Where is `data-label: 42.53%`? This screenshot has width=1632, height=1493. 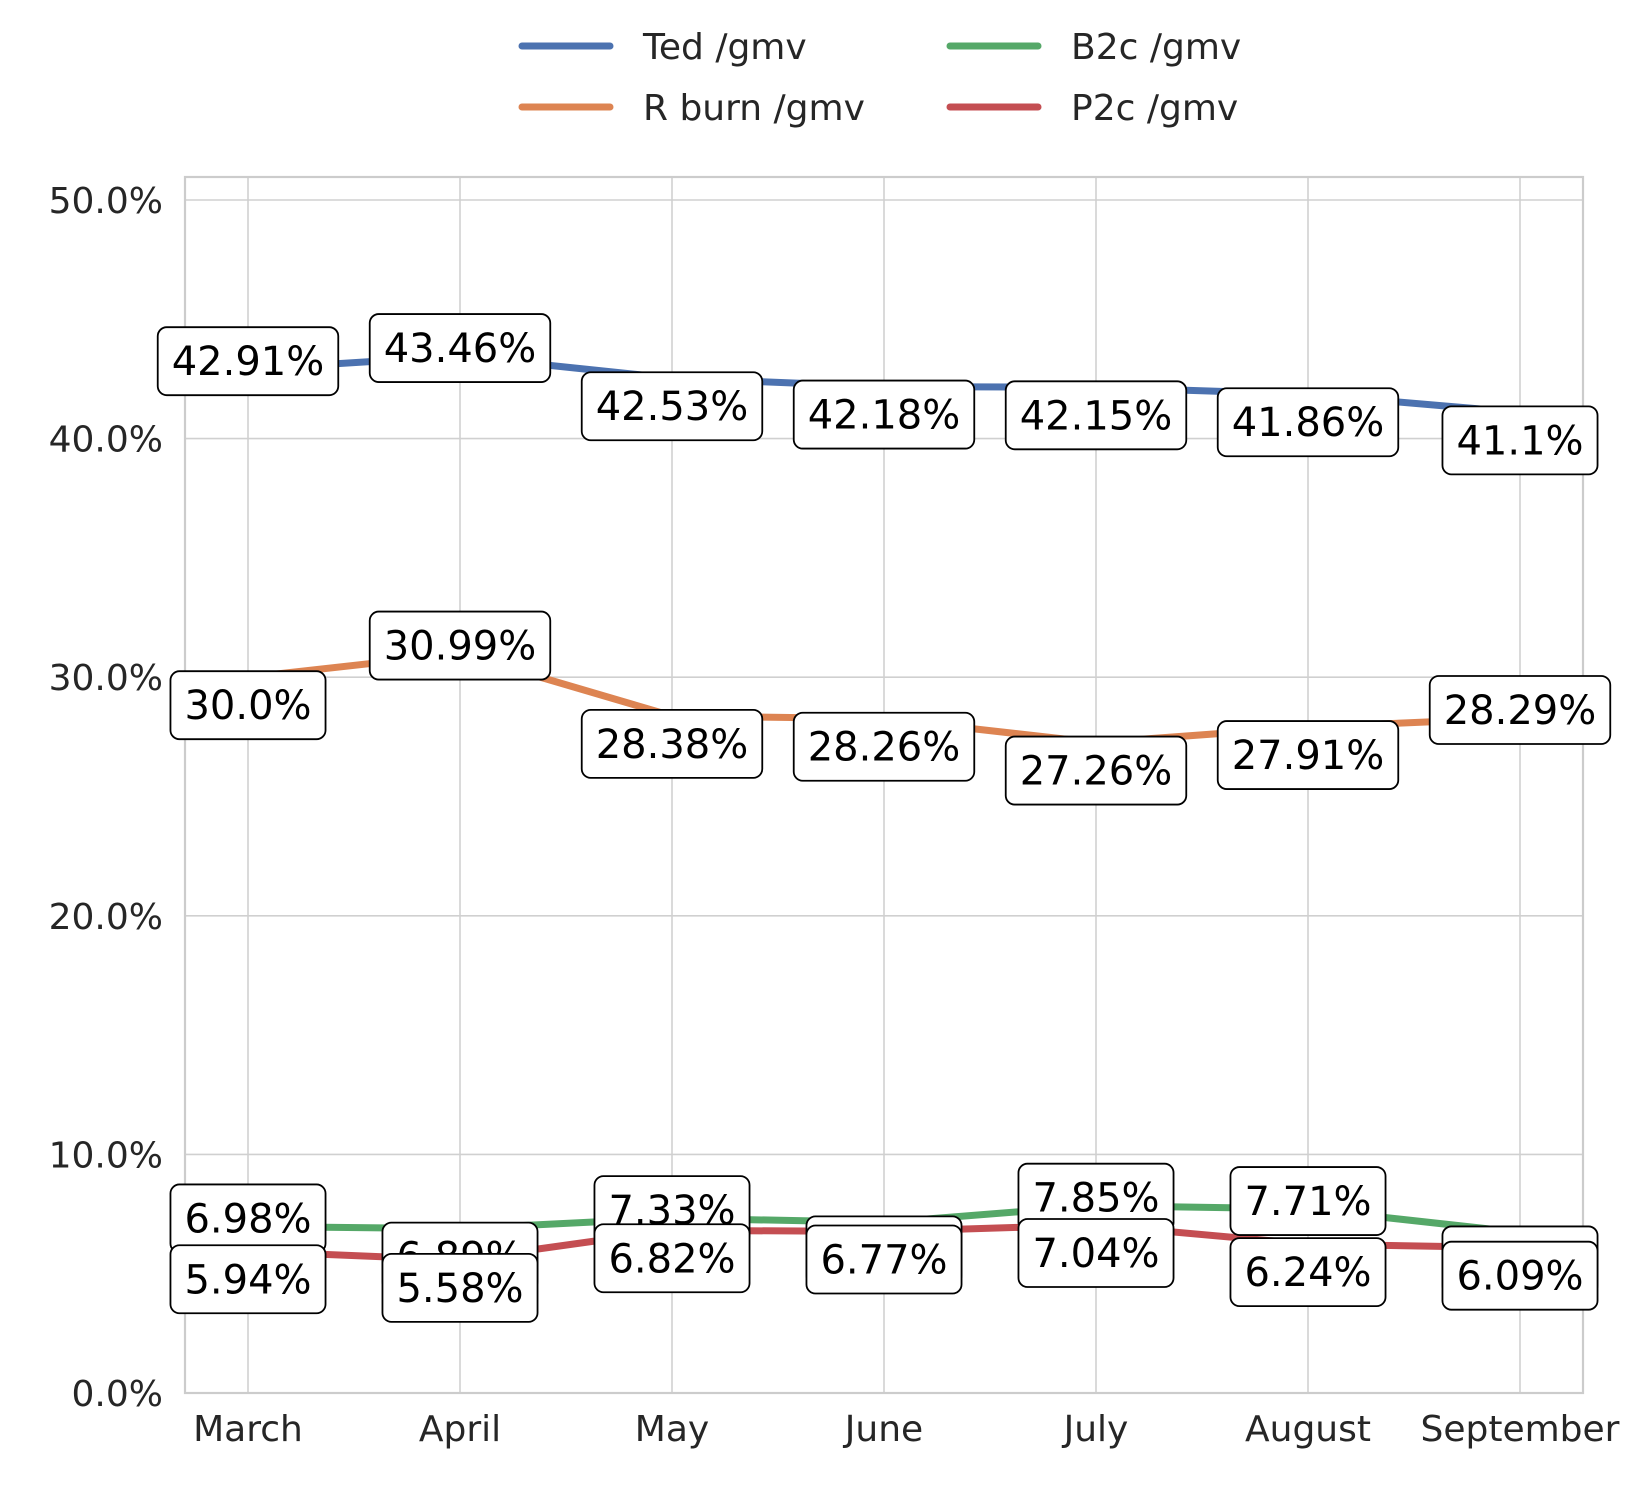 data-label: 42.53% is located at coordinates (672, 406).